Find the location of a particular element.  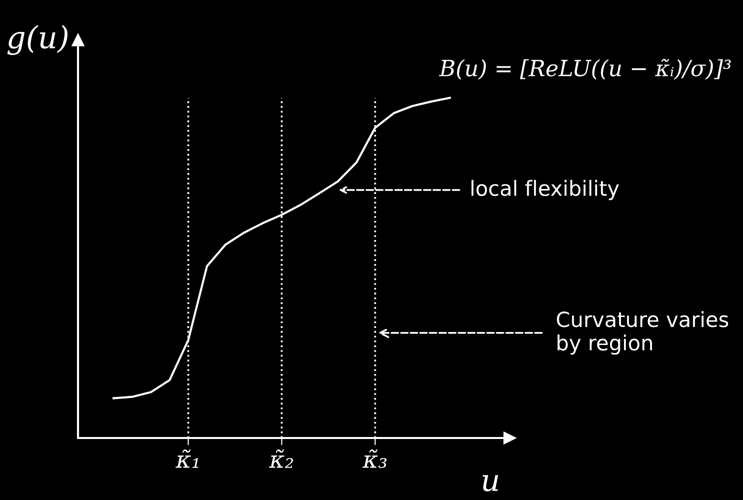

text: local flexibility is located at coordinates (545, 190).